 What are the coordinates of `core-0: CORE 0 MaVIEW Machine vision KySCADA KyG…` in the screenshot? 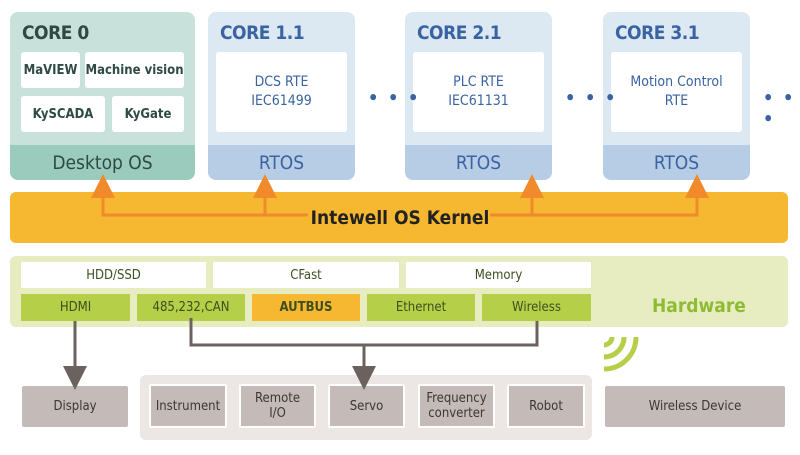 It's located at (102, 96).